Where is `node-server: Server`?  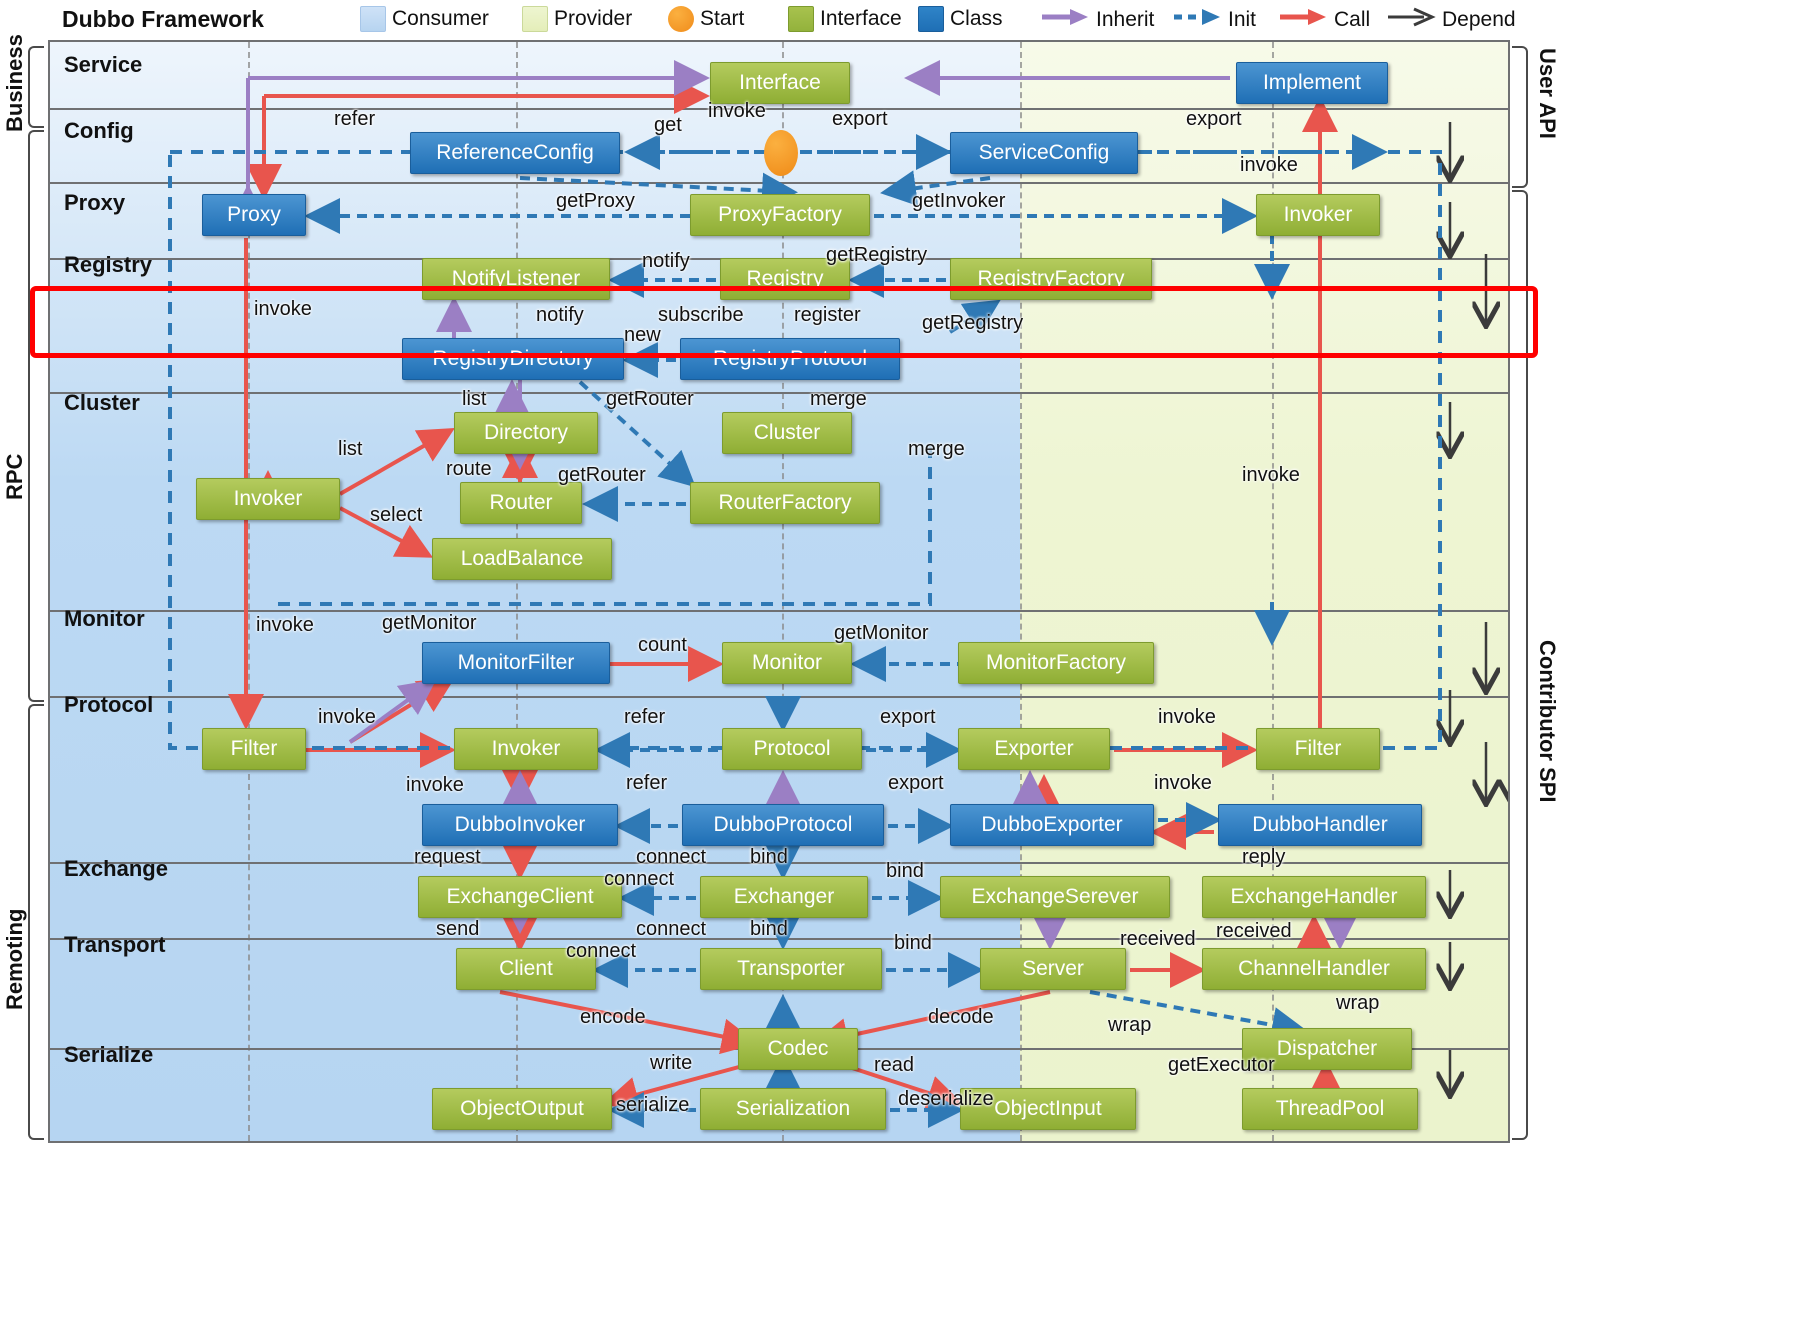
node-server: Server is located at coordinates (1053, 969).